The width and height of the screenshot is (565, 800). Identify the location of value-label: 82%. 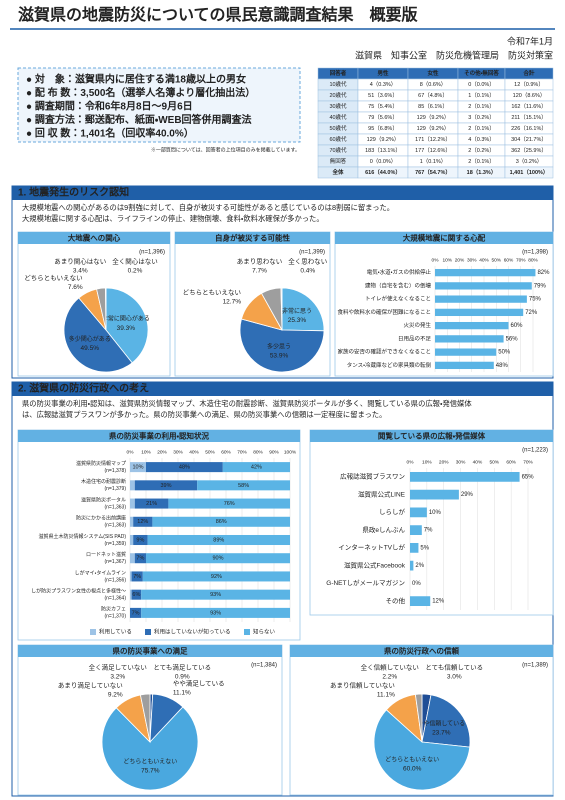
(543, 273).